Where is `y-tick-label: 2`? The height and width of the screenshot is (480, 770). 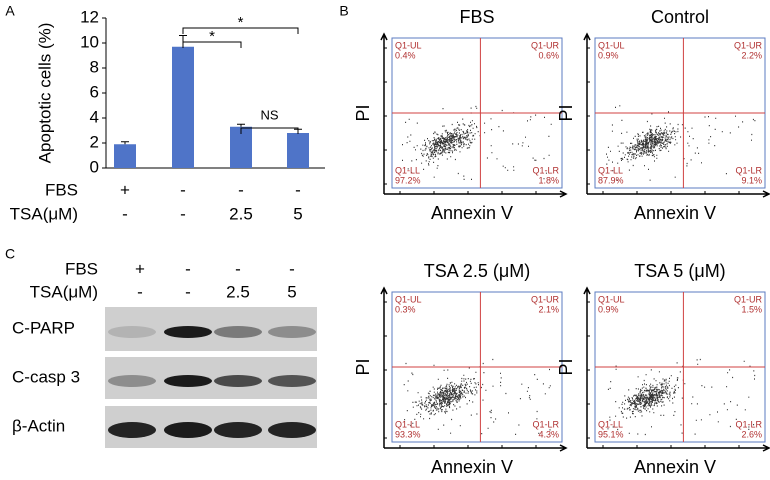 y-tick-label: 2 is located at coordinates (94, 141).